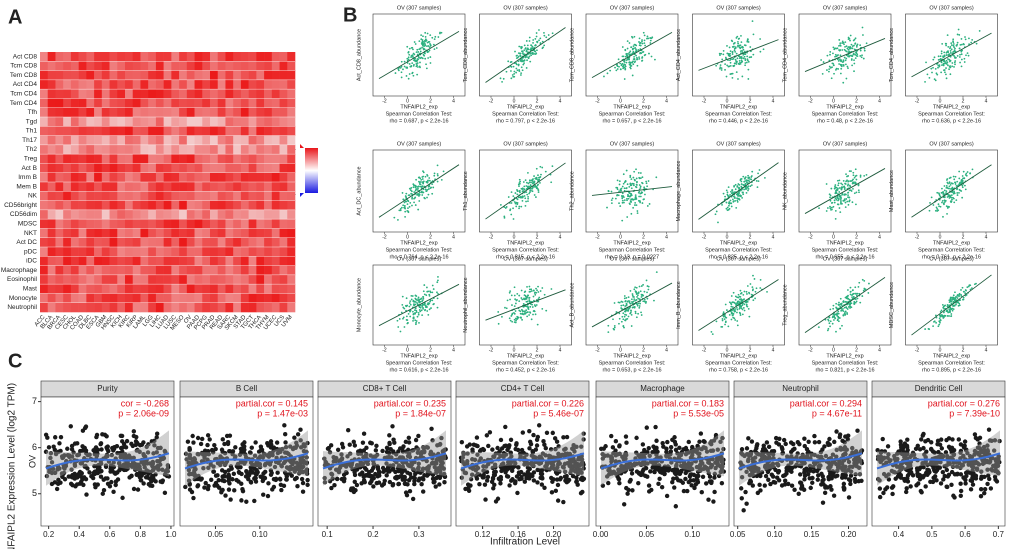 The image size is (1020, 549). Describe the element at coordinates (15, 17) in the screenshot. I see `panel-label: A` at that location.